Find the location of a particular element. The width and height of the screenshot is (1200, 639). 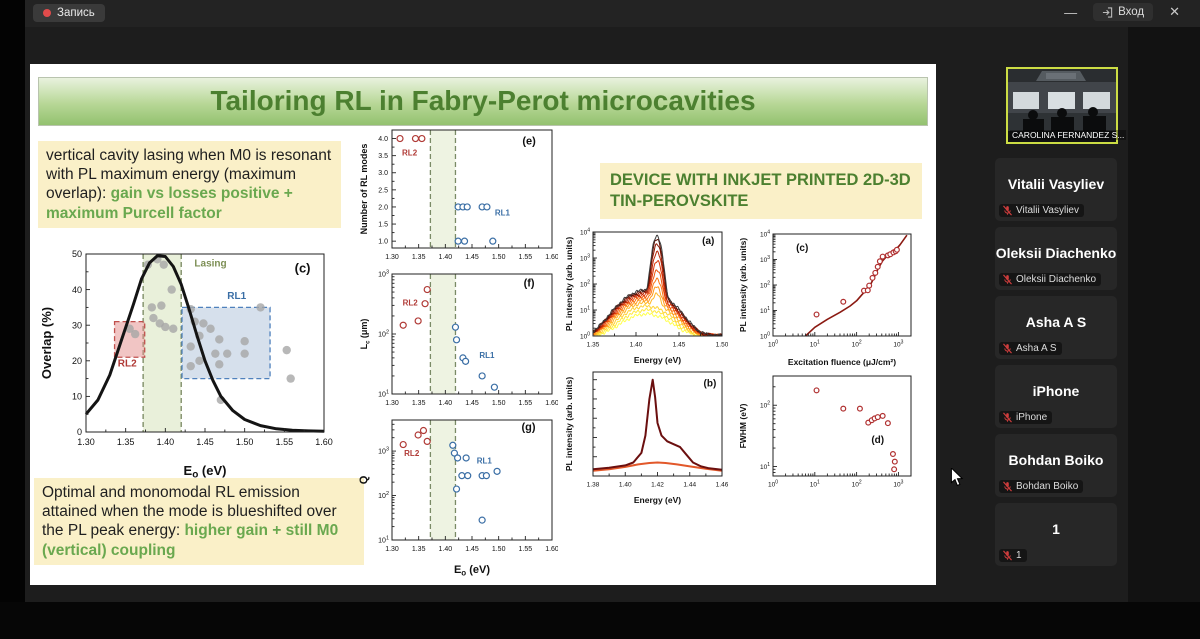

svg-text: Lasing is located at coordinates (210, 263).